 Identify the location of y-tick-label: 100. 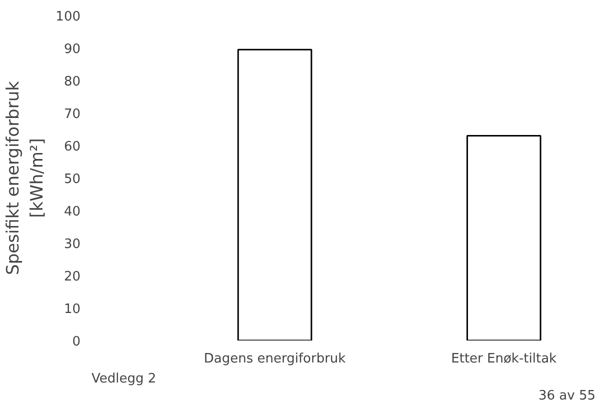
(68, 17).